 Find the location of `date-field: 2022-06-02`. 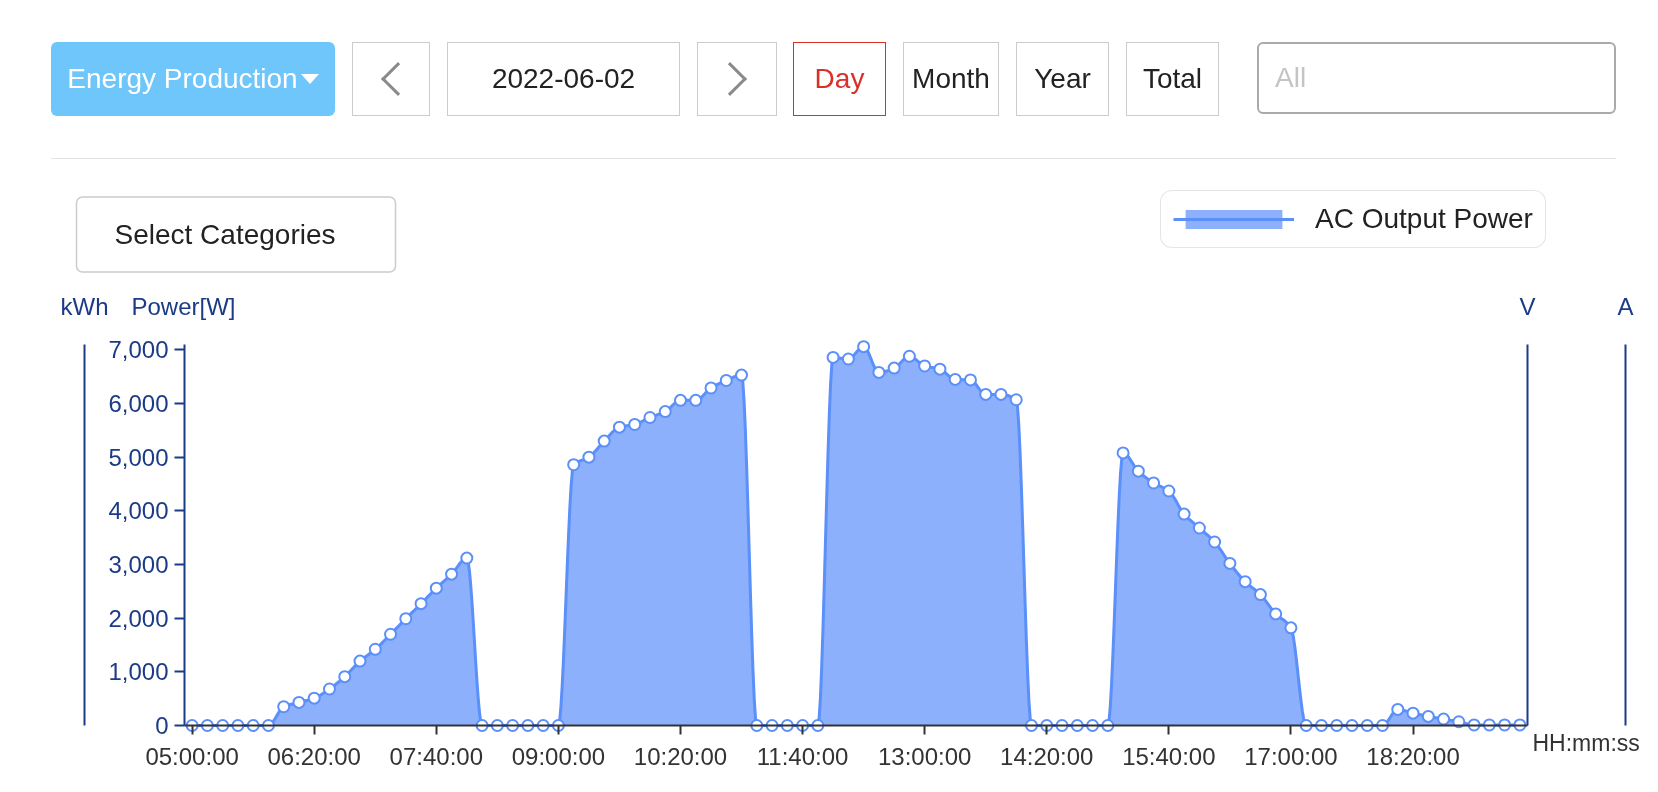

date-field: 2022-06-02 is located at coordinates (563, 79).